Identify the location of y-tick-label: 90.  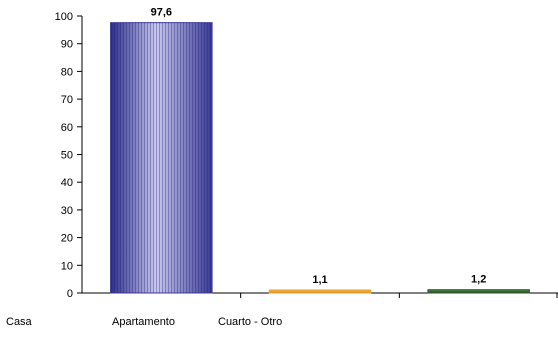
(67, 45).